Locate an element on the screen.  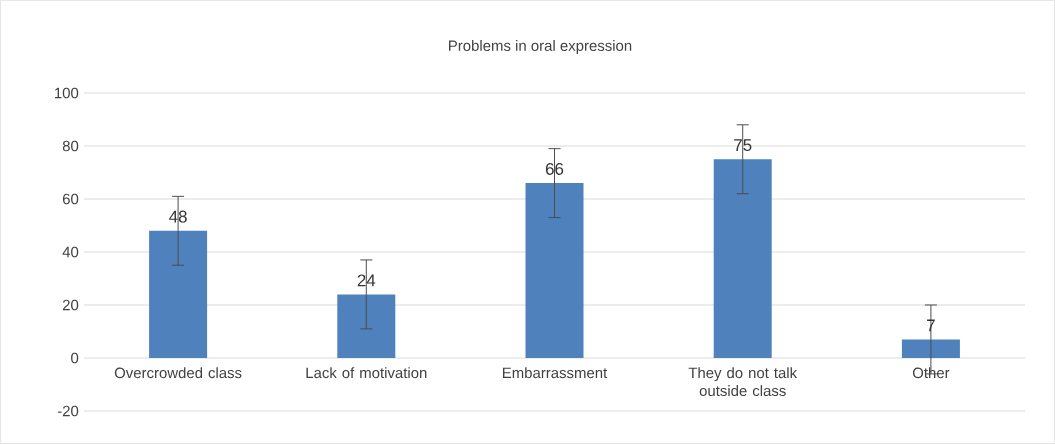
y-tick-label: 0 is located at coordinates (75, 358).